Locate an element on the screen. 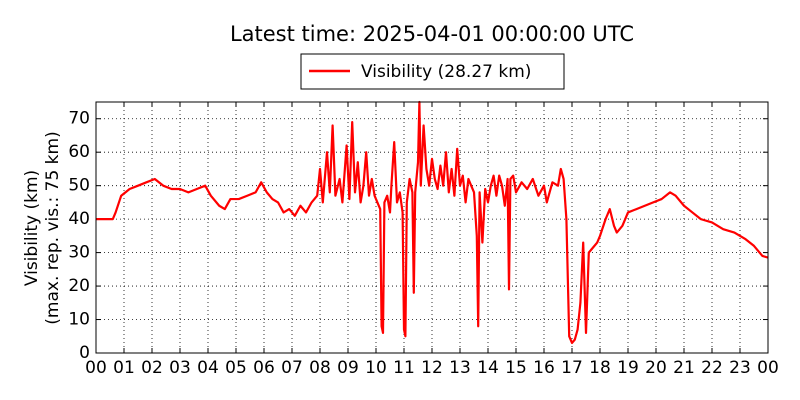 The width and height of the screenshot is (800, 400). x-tick-label: 04 is located at coordinates (208, 368).